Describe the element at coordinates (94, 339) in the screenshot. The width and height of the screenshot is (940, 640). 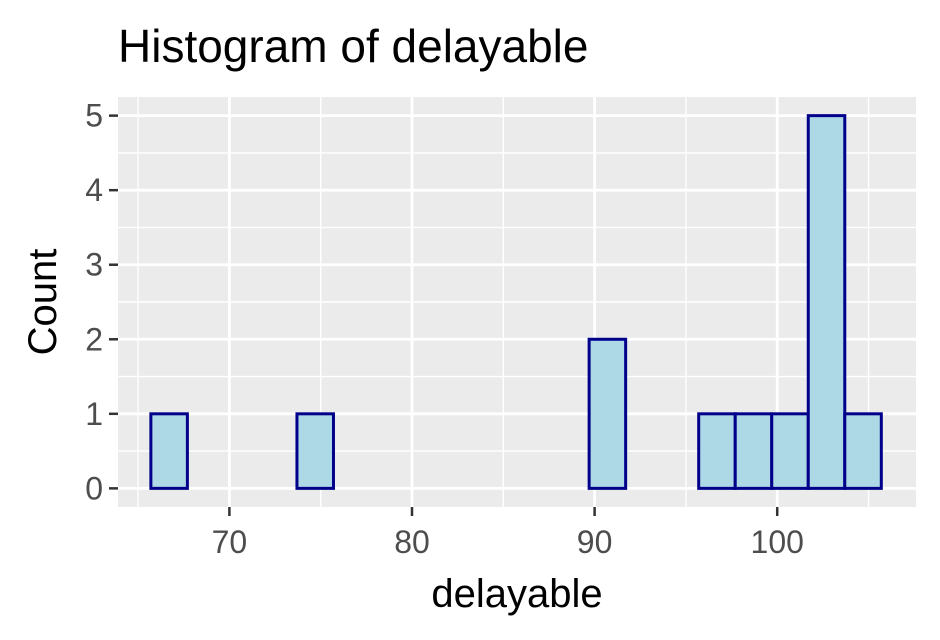
I see `y-tick-label: 2` at that location.